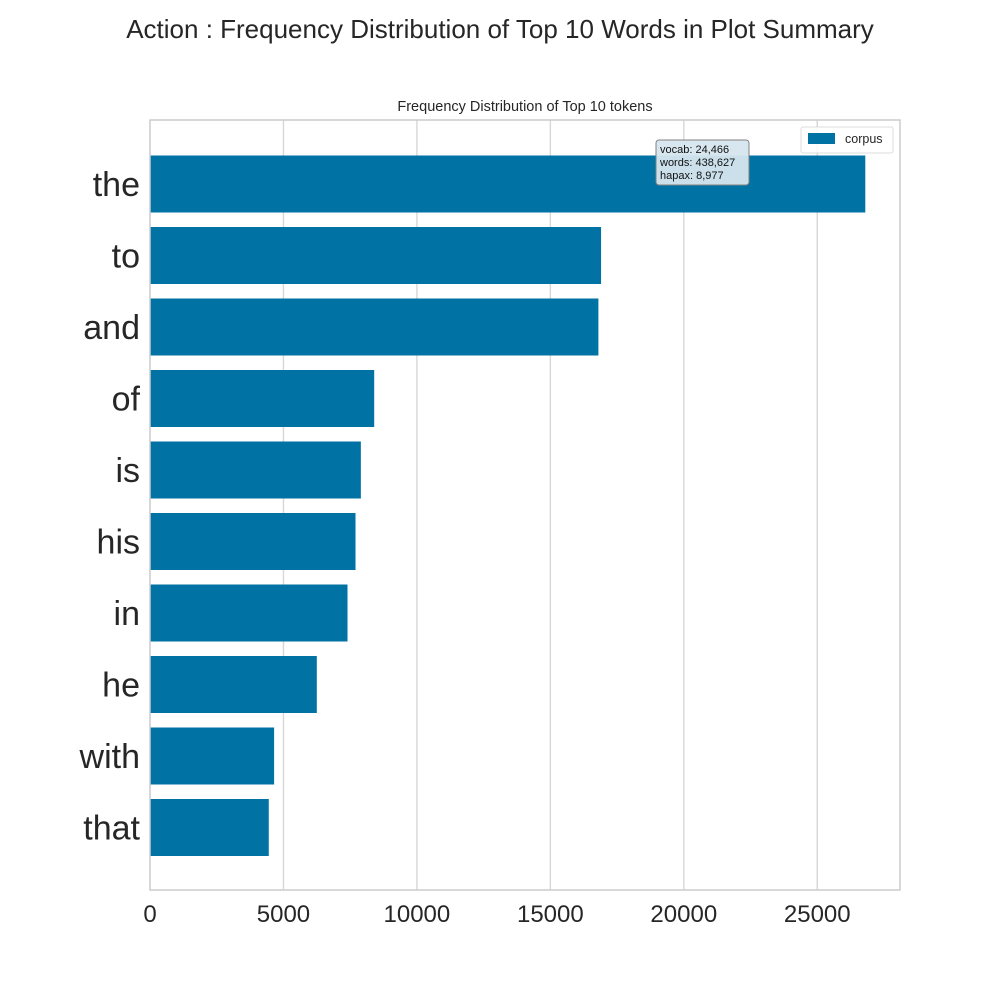 The height and width of the screenshot is (1000, 1000). I want to click on x-tick-label: 20000, so click(683, 914).